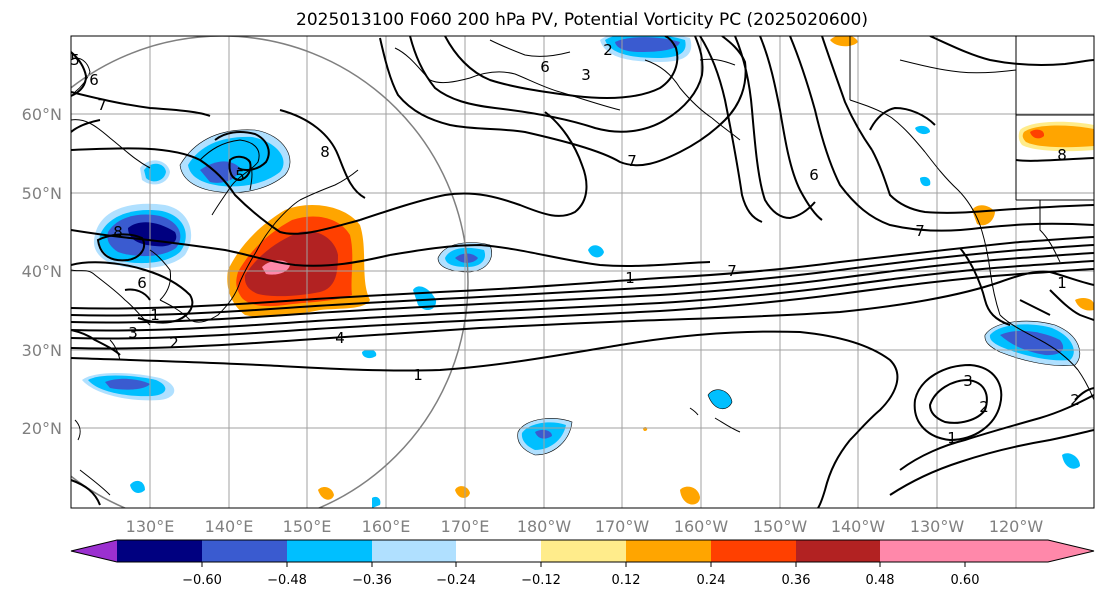 The image size is (1105, 601). Describe the element at coordinates (880, 580) in the screenshot. I see `colorbar-tick-label: 0.48` at that location.